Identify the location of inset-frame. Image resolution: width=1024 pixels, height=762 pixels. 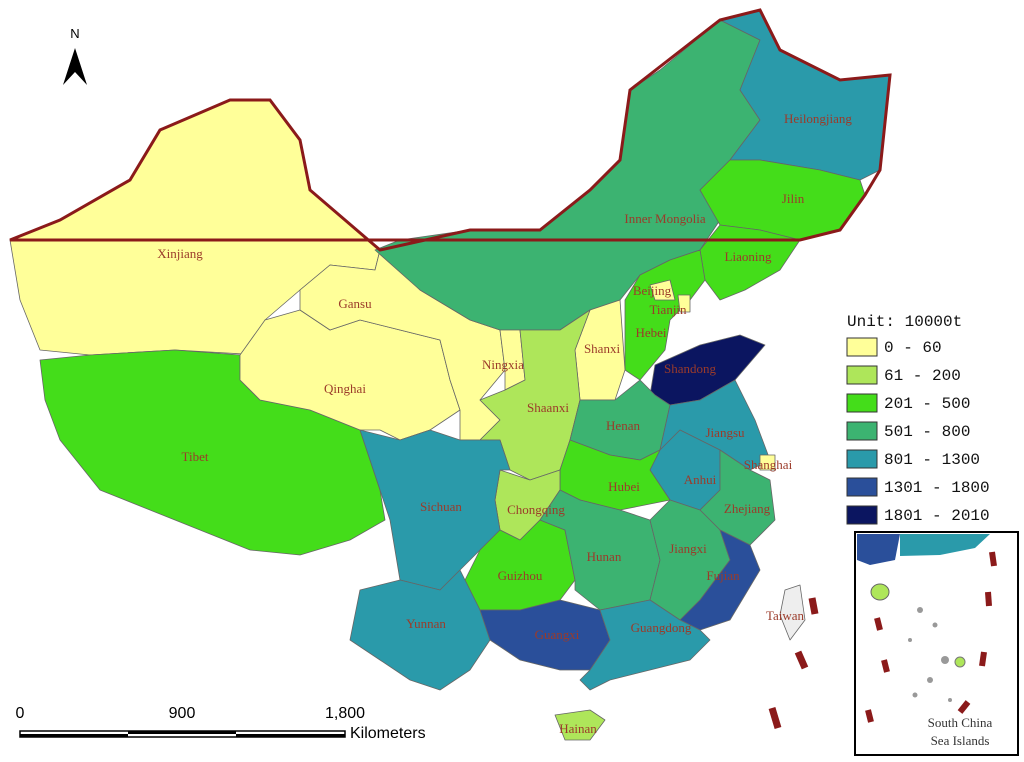
(936, 643).